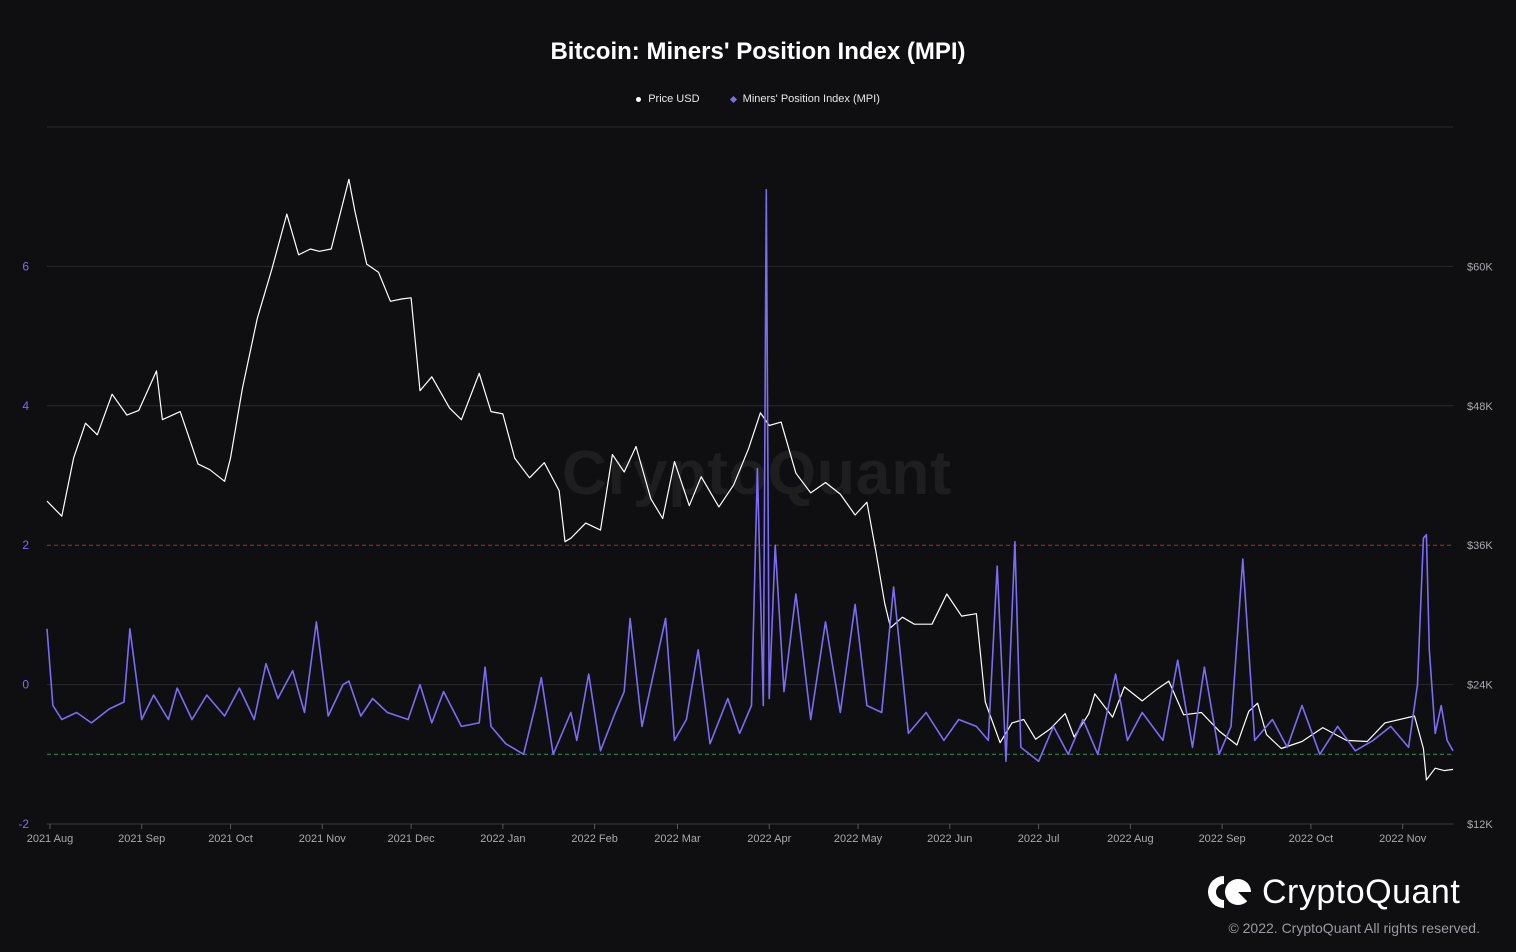 The width and height of the screenshot is (1516, 952). I want to click on x-tick-label: 2022 Oct, so click(1311, 839).